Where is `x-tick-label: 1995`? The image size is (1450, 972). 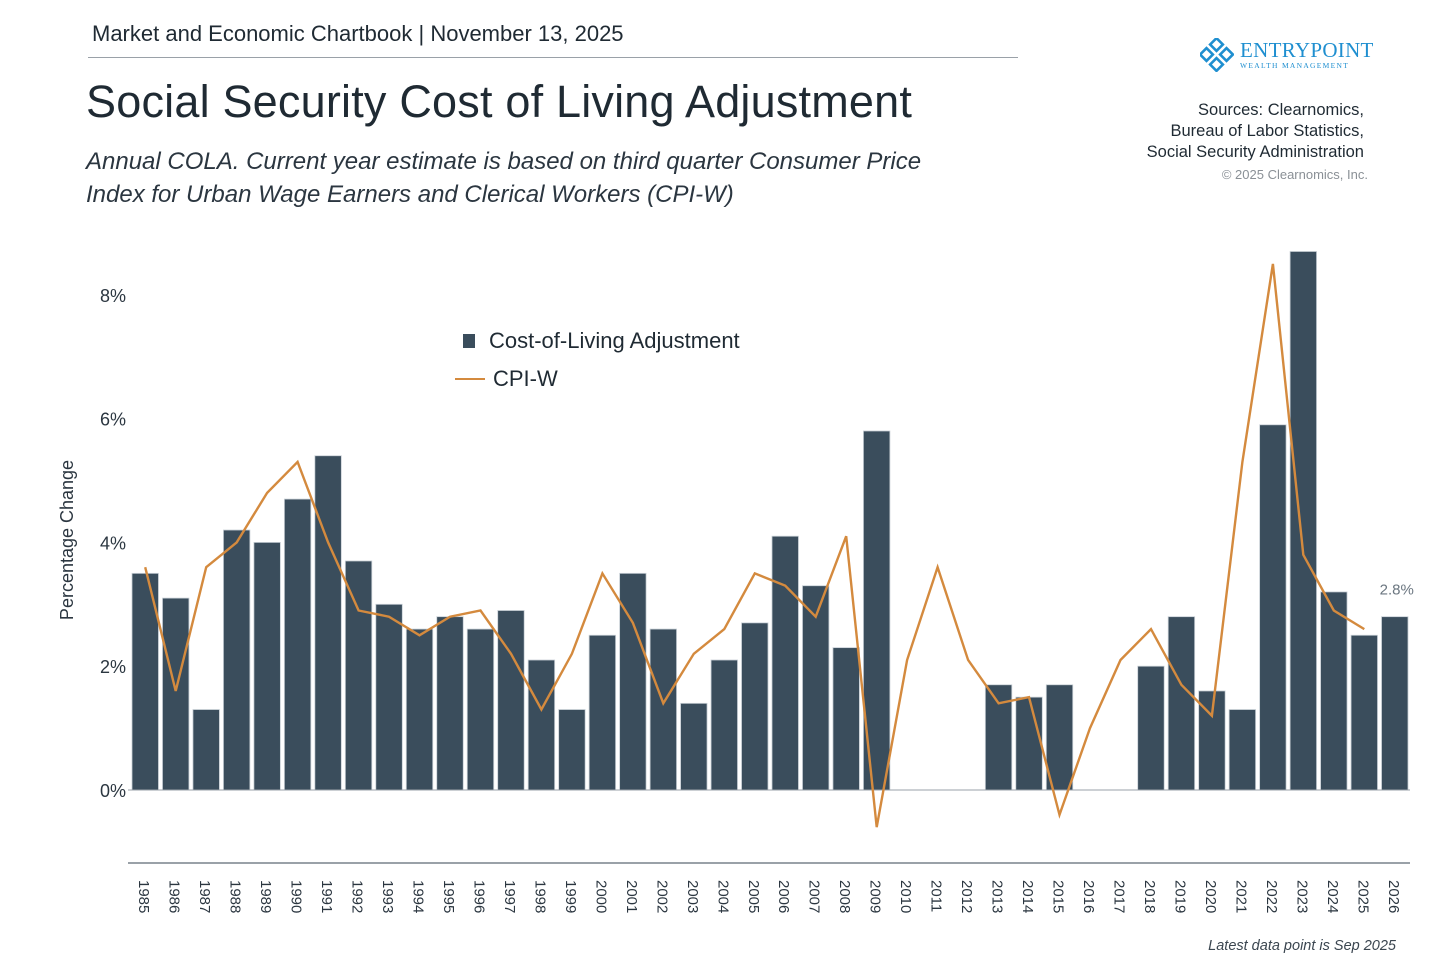 x-tick-label: 1995 is located at coordinates (448, 896).